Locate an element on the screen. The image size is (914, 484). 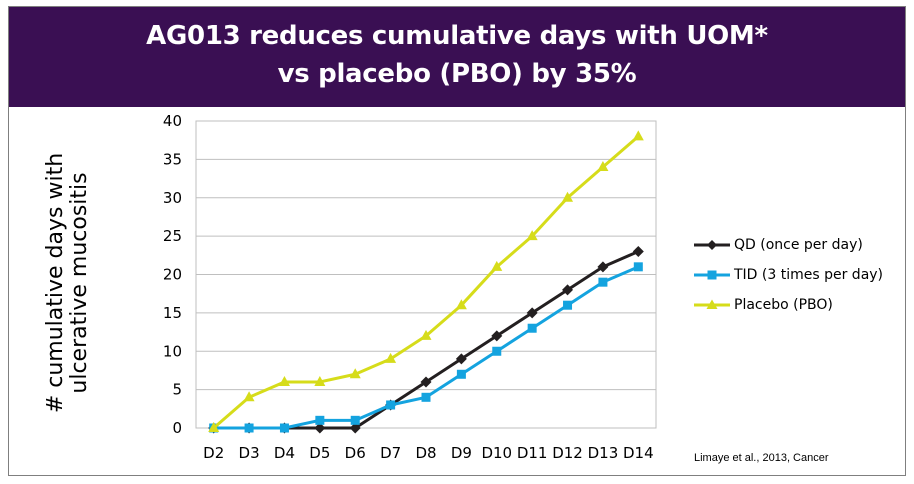
legend-label-placebo: Placebo (PBO) is located at coordinates (783, 305).